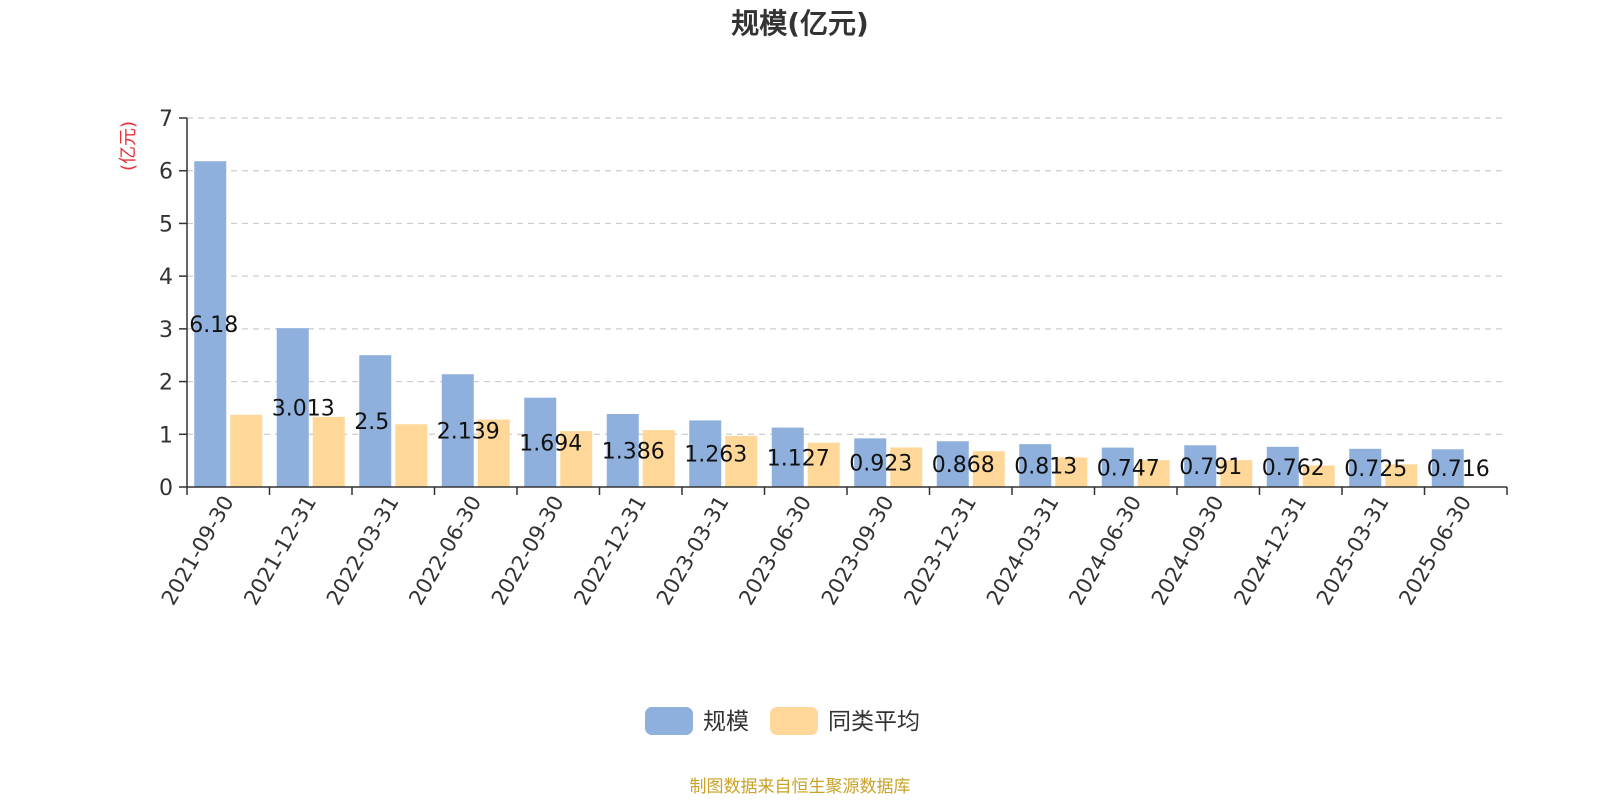  Describe the element at coordinates (715, 455) in the screenshot. I see `data-label-2023-03-31: 1.263` at that location.